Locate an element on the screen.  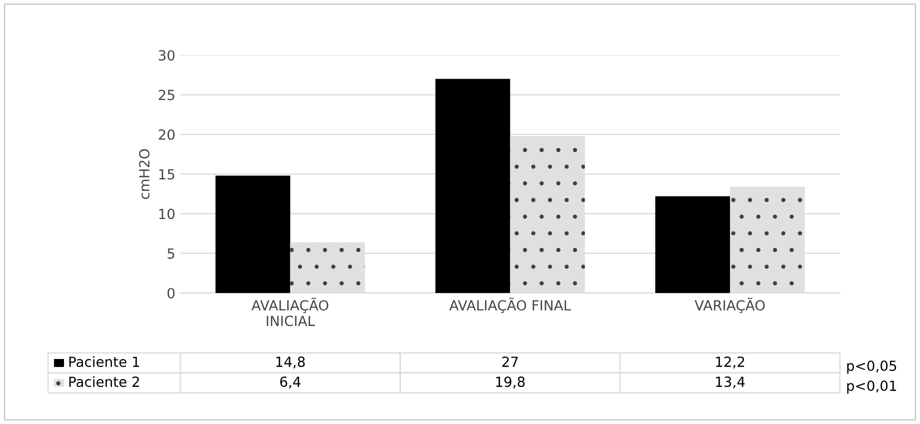
y-tick-label: 30 is located at coordinates (166, 55).